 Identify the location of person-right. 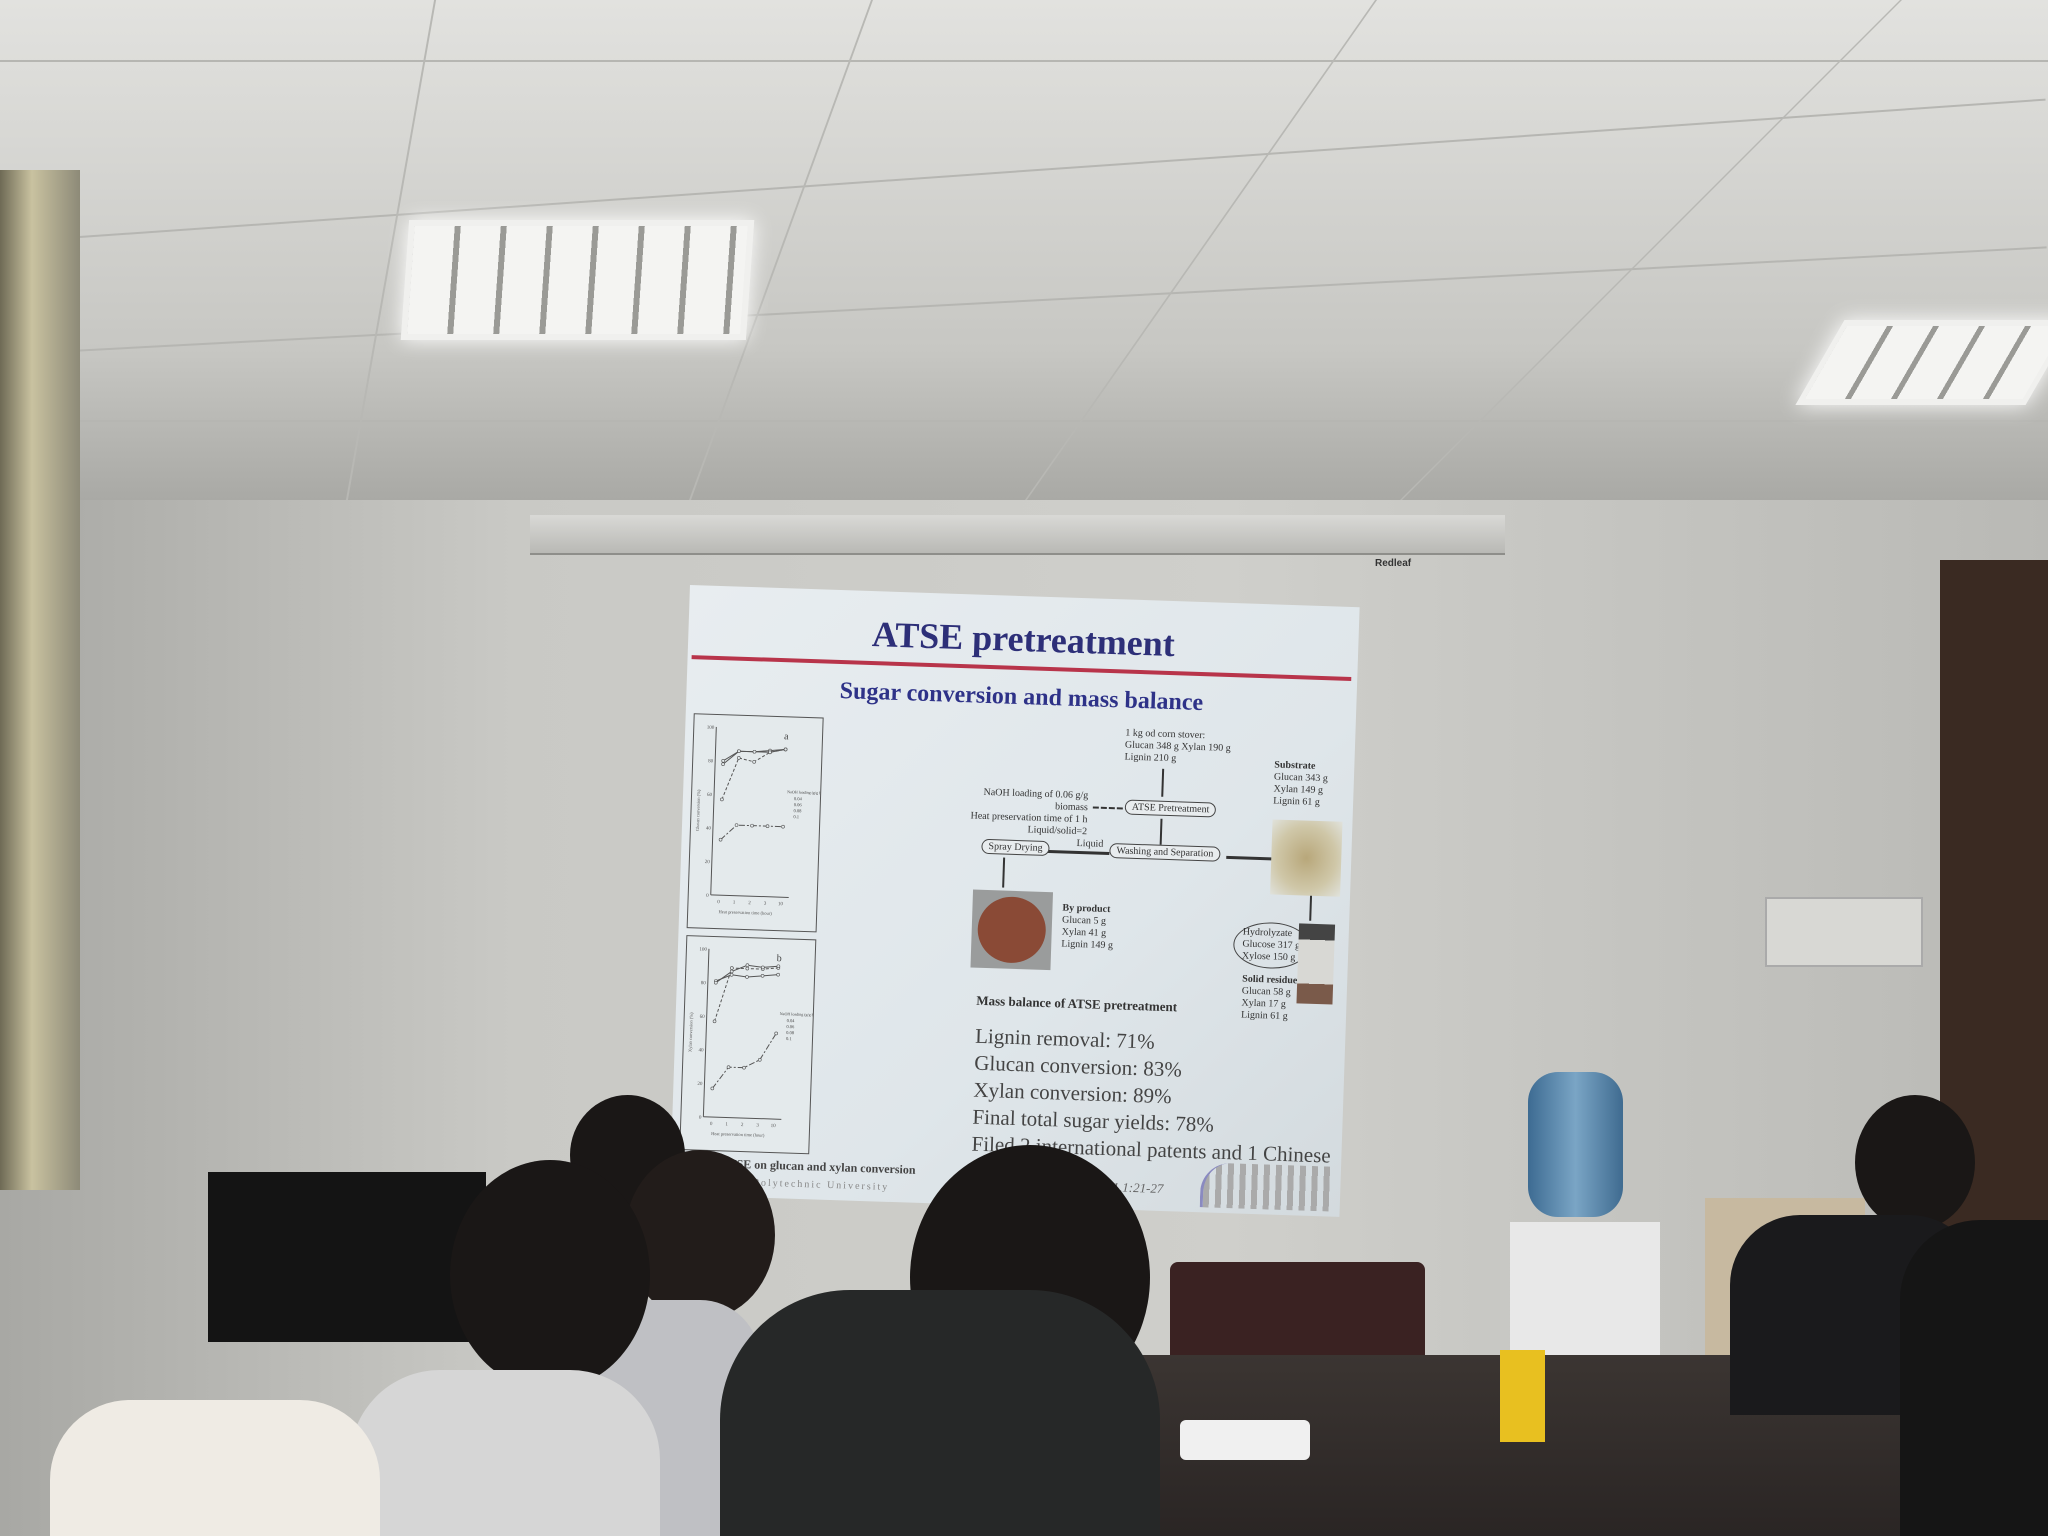
(1915, 1162).